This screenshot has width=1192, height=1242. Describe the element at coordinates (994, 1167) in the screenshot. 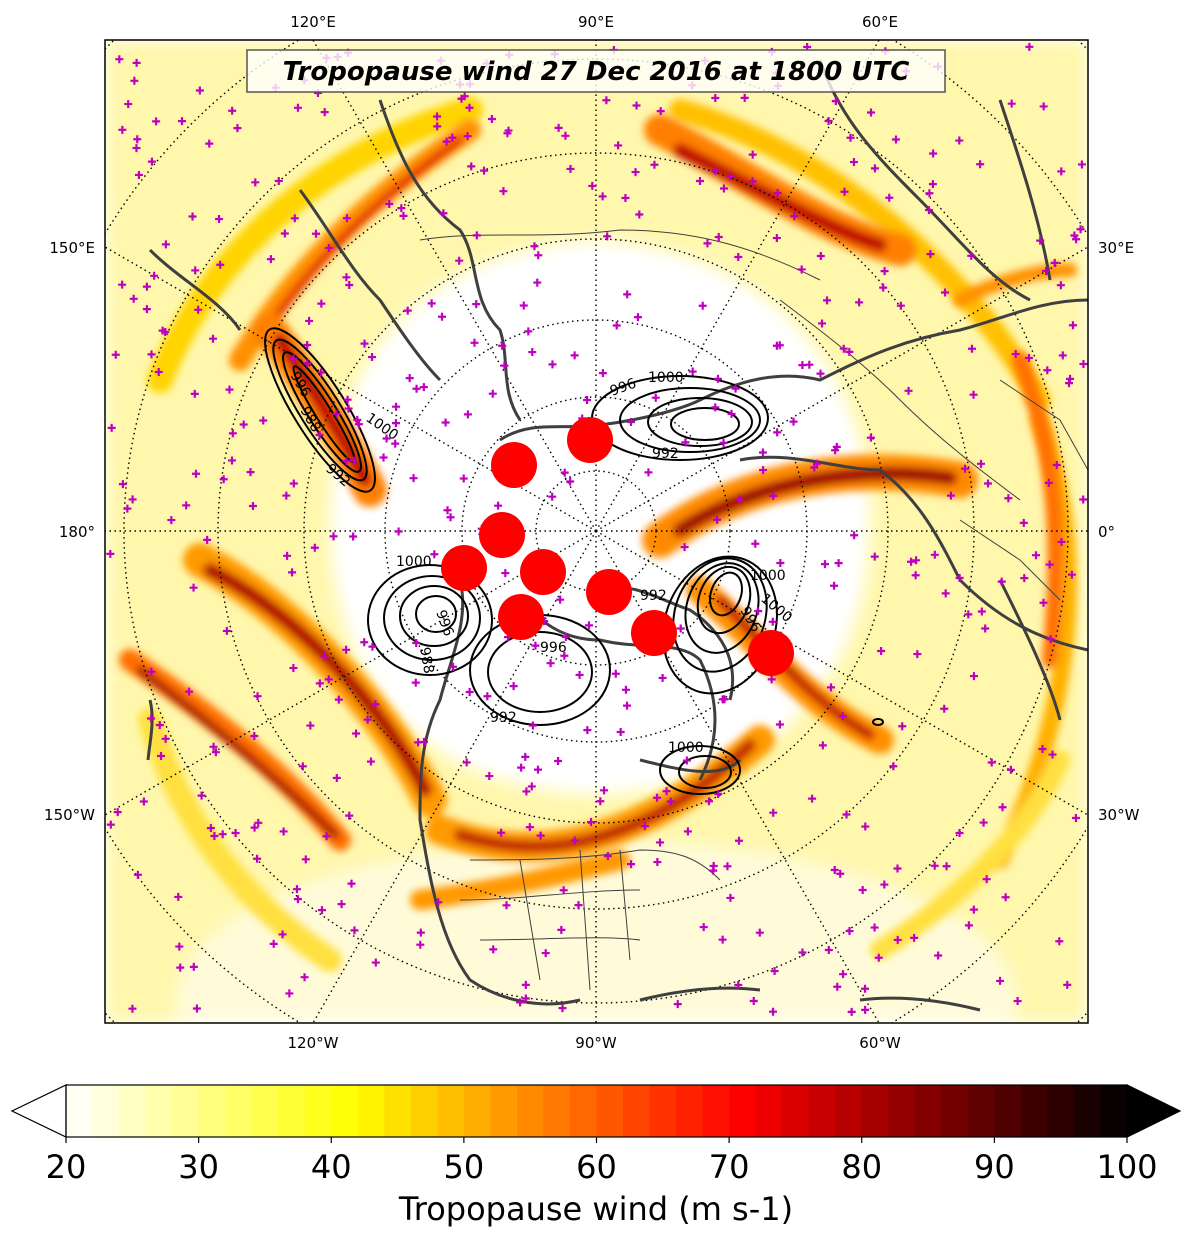

I see `colorbar-tick-label: 90` at that location.